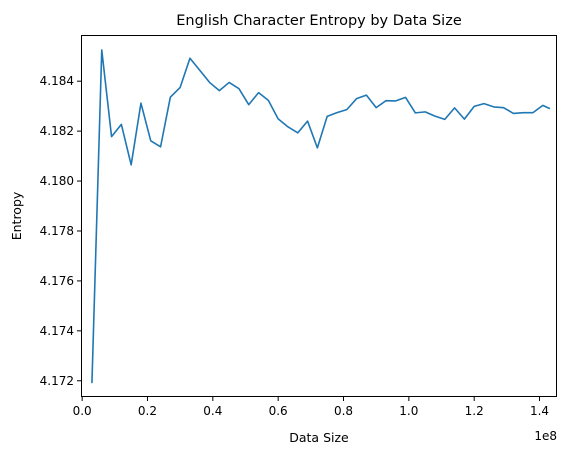  Describe the element at coordinates (343, 411) in the screenshot. I see `x-tick-label: 0.8` at that location.